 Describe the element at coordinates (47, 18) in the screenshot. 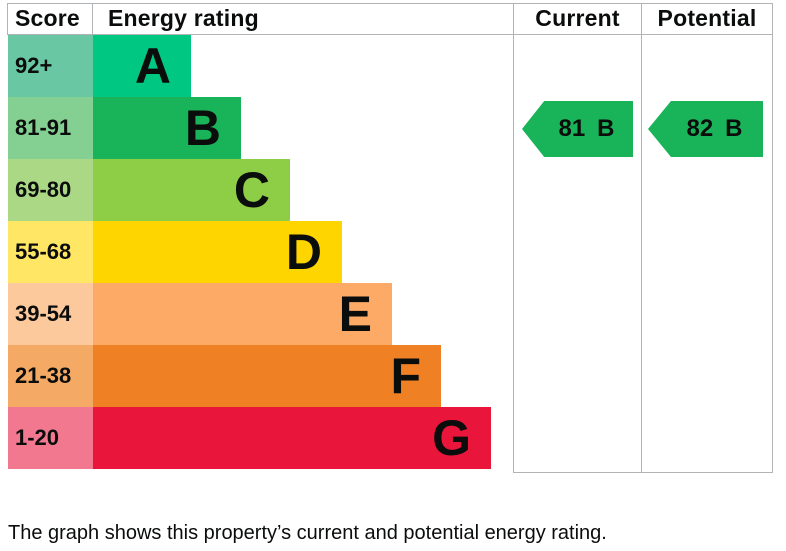

I see `score-column-header: Score` at that location.